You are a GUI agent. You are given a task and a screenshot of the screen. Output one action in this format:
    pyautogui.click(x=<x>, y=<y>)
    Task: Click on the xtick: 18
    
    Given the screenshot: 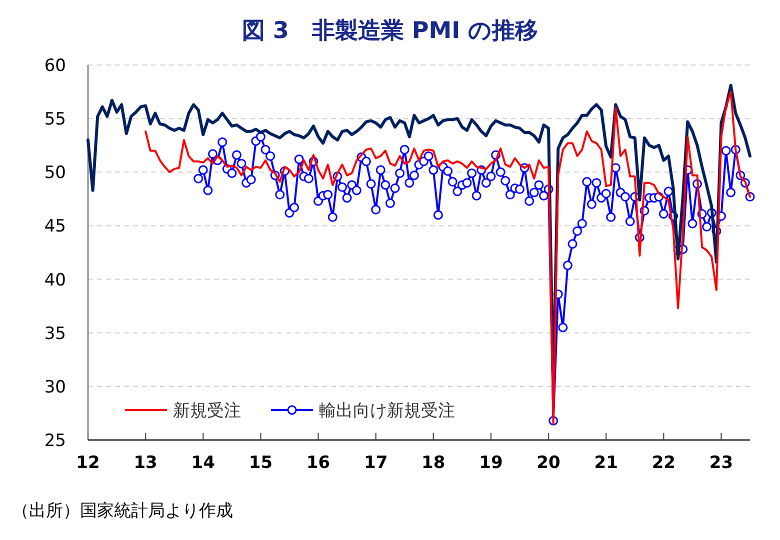 What is the action you would take?
    pyautogui.click(x=434, y=463)
    